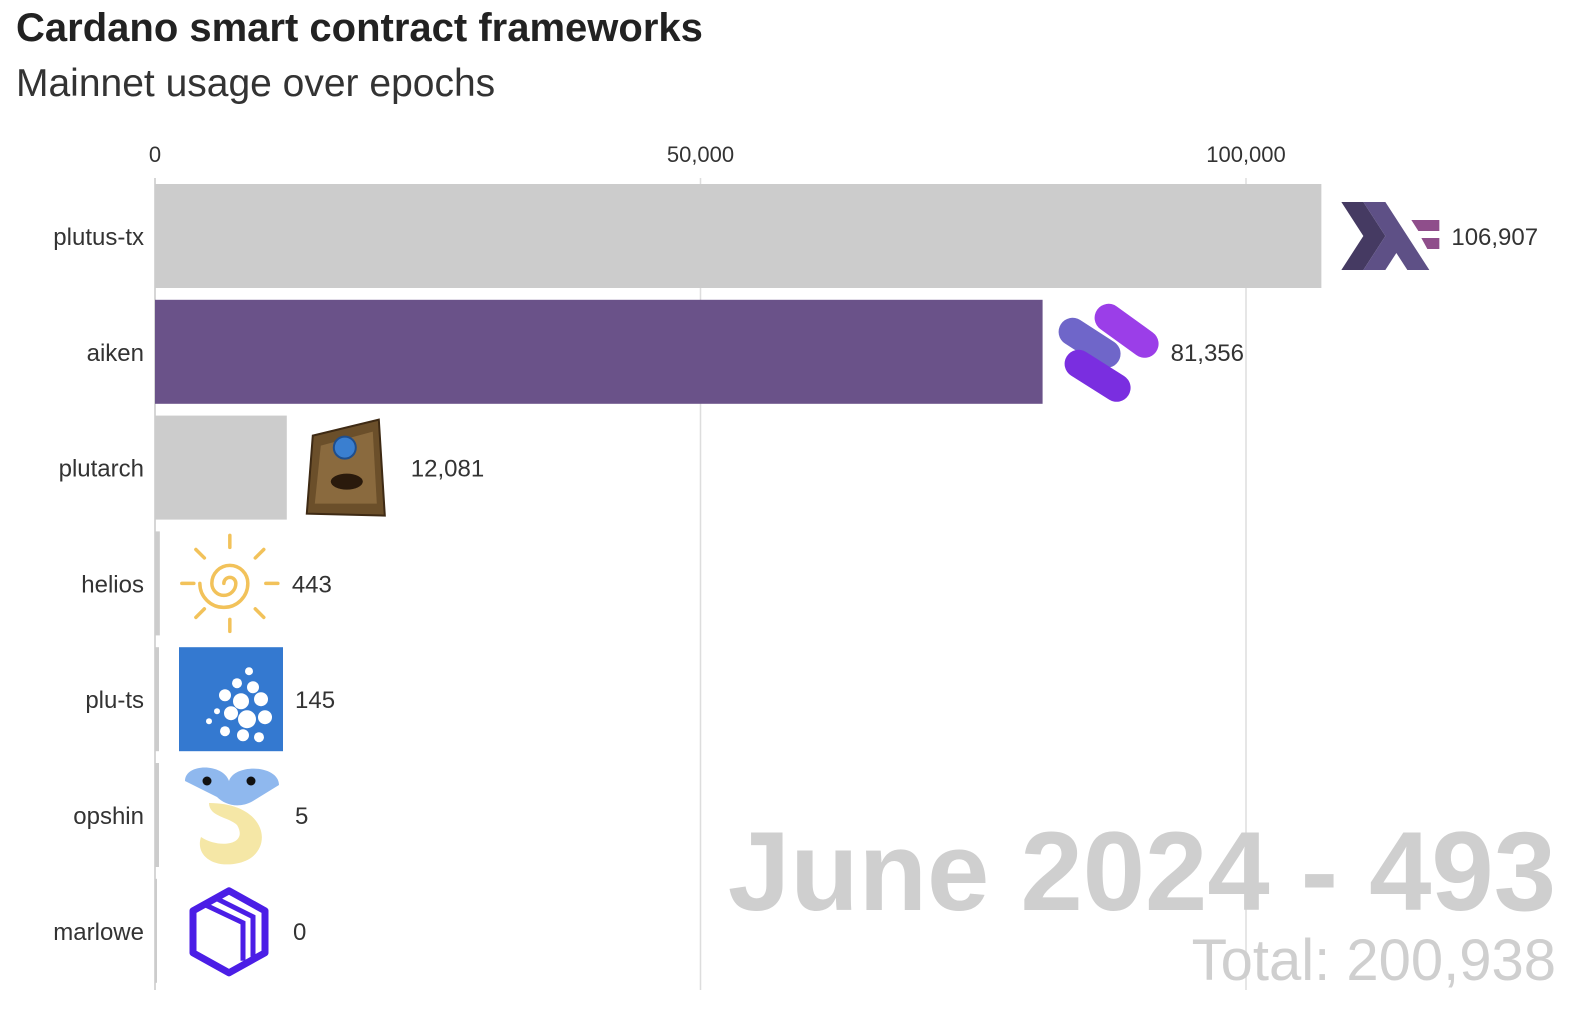 The image size is (1576, 1022). Describe the element at coordinates (312, 584) in the screenshot. I see `value-label-helios: 443` at that location.